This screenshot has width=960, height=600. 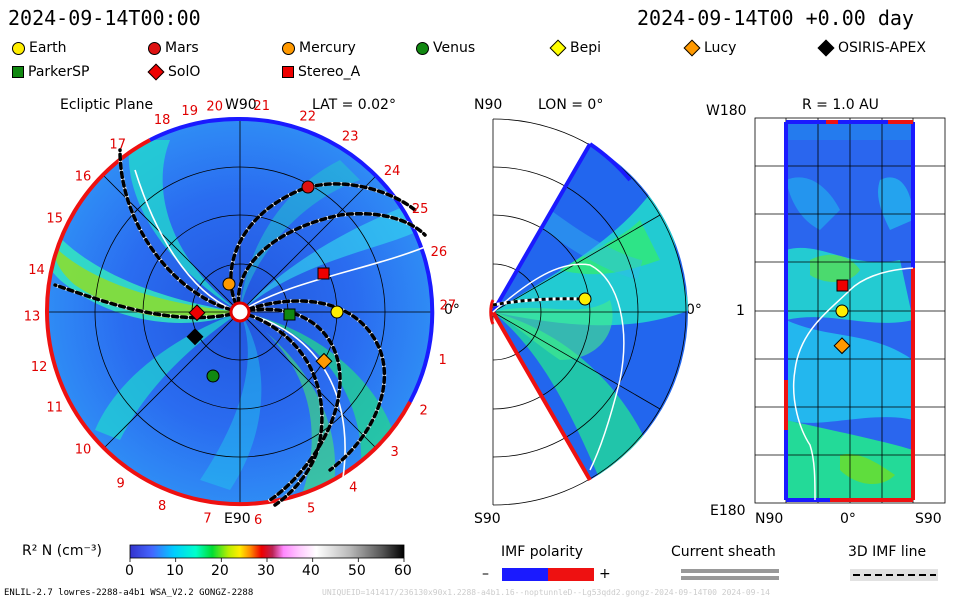 I want to click on carrington-tick-2: 2, so click(x=424, y=411).